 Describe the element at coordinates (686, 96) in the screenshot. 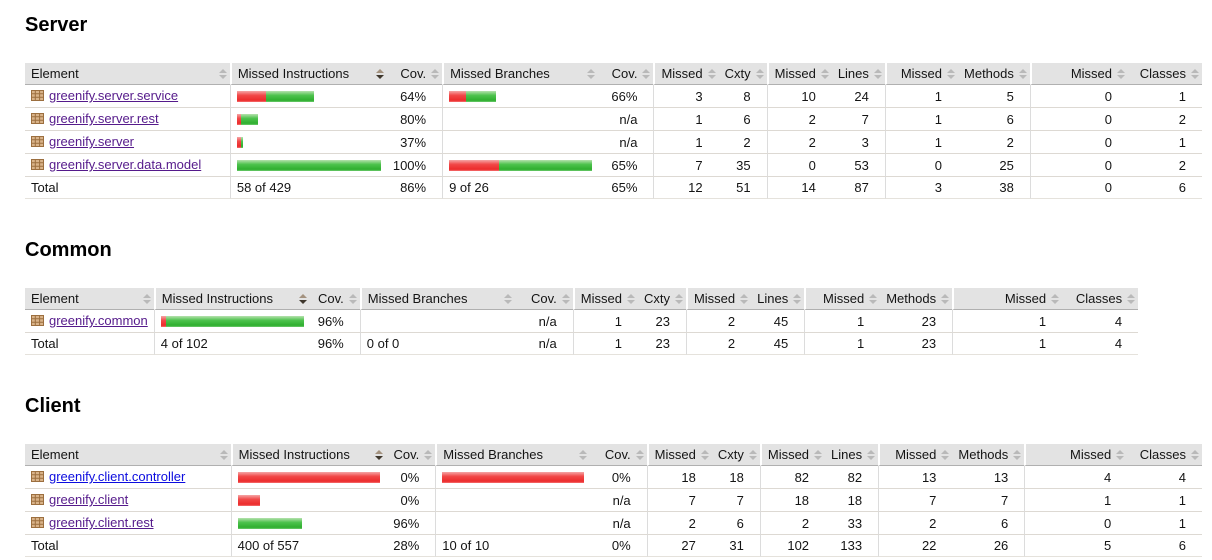

I see `missed-cxty-cell: 3` at that location.